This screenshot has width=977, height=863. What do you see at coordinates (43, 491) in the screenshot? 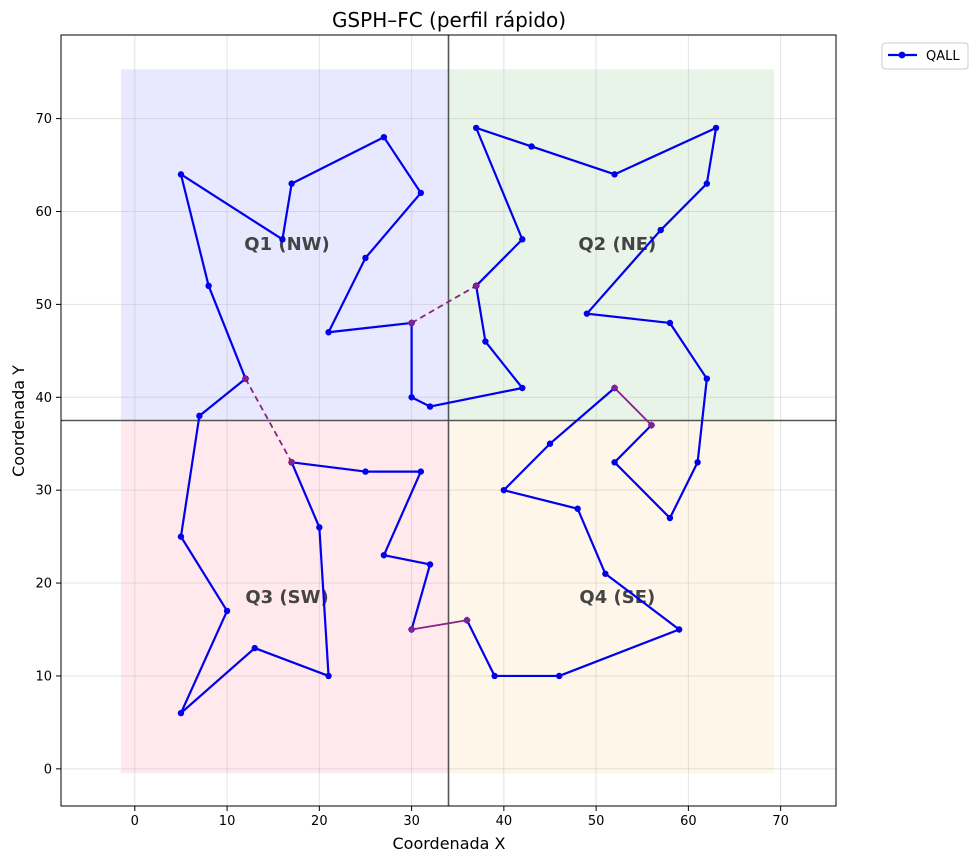
I see `y-tick-label: 30` at bounding box center [43, 491].